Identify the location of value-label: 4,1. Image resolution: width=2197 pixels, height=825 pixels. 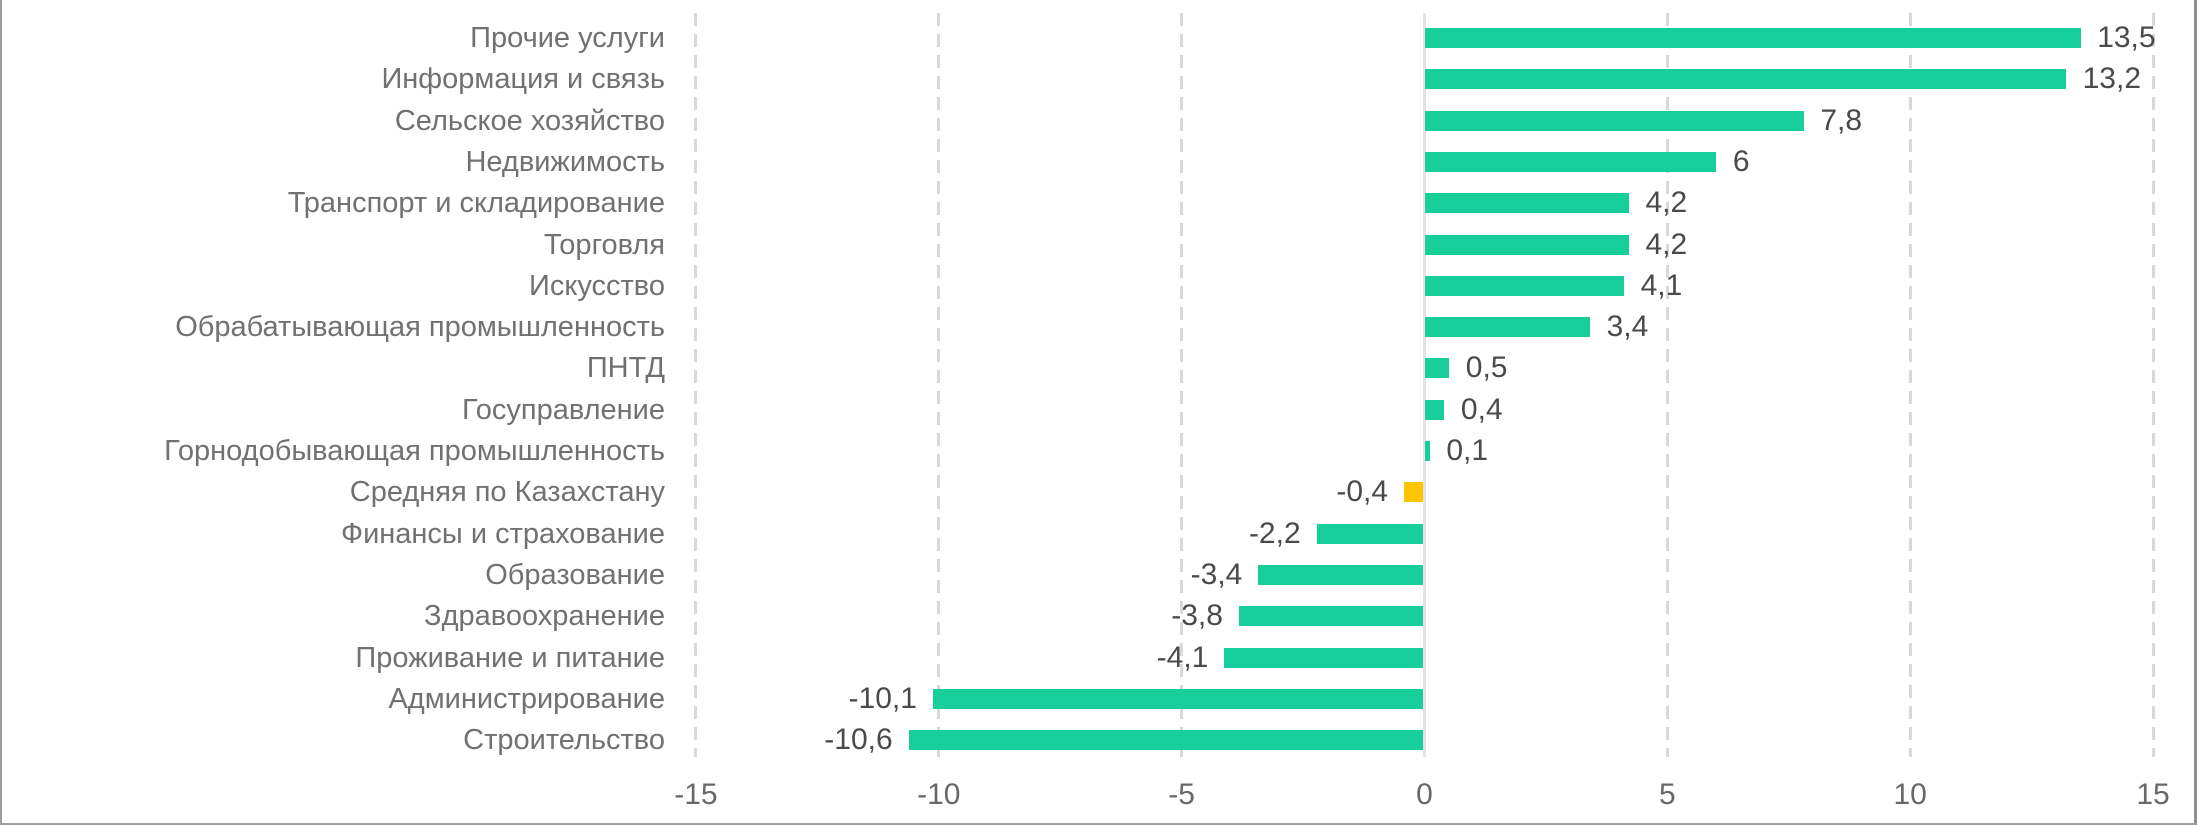
(1661, 285).